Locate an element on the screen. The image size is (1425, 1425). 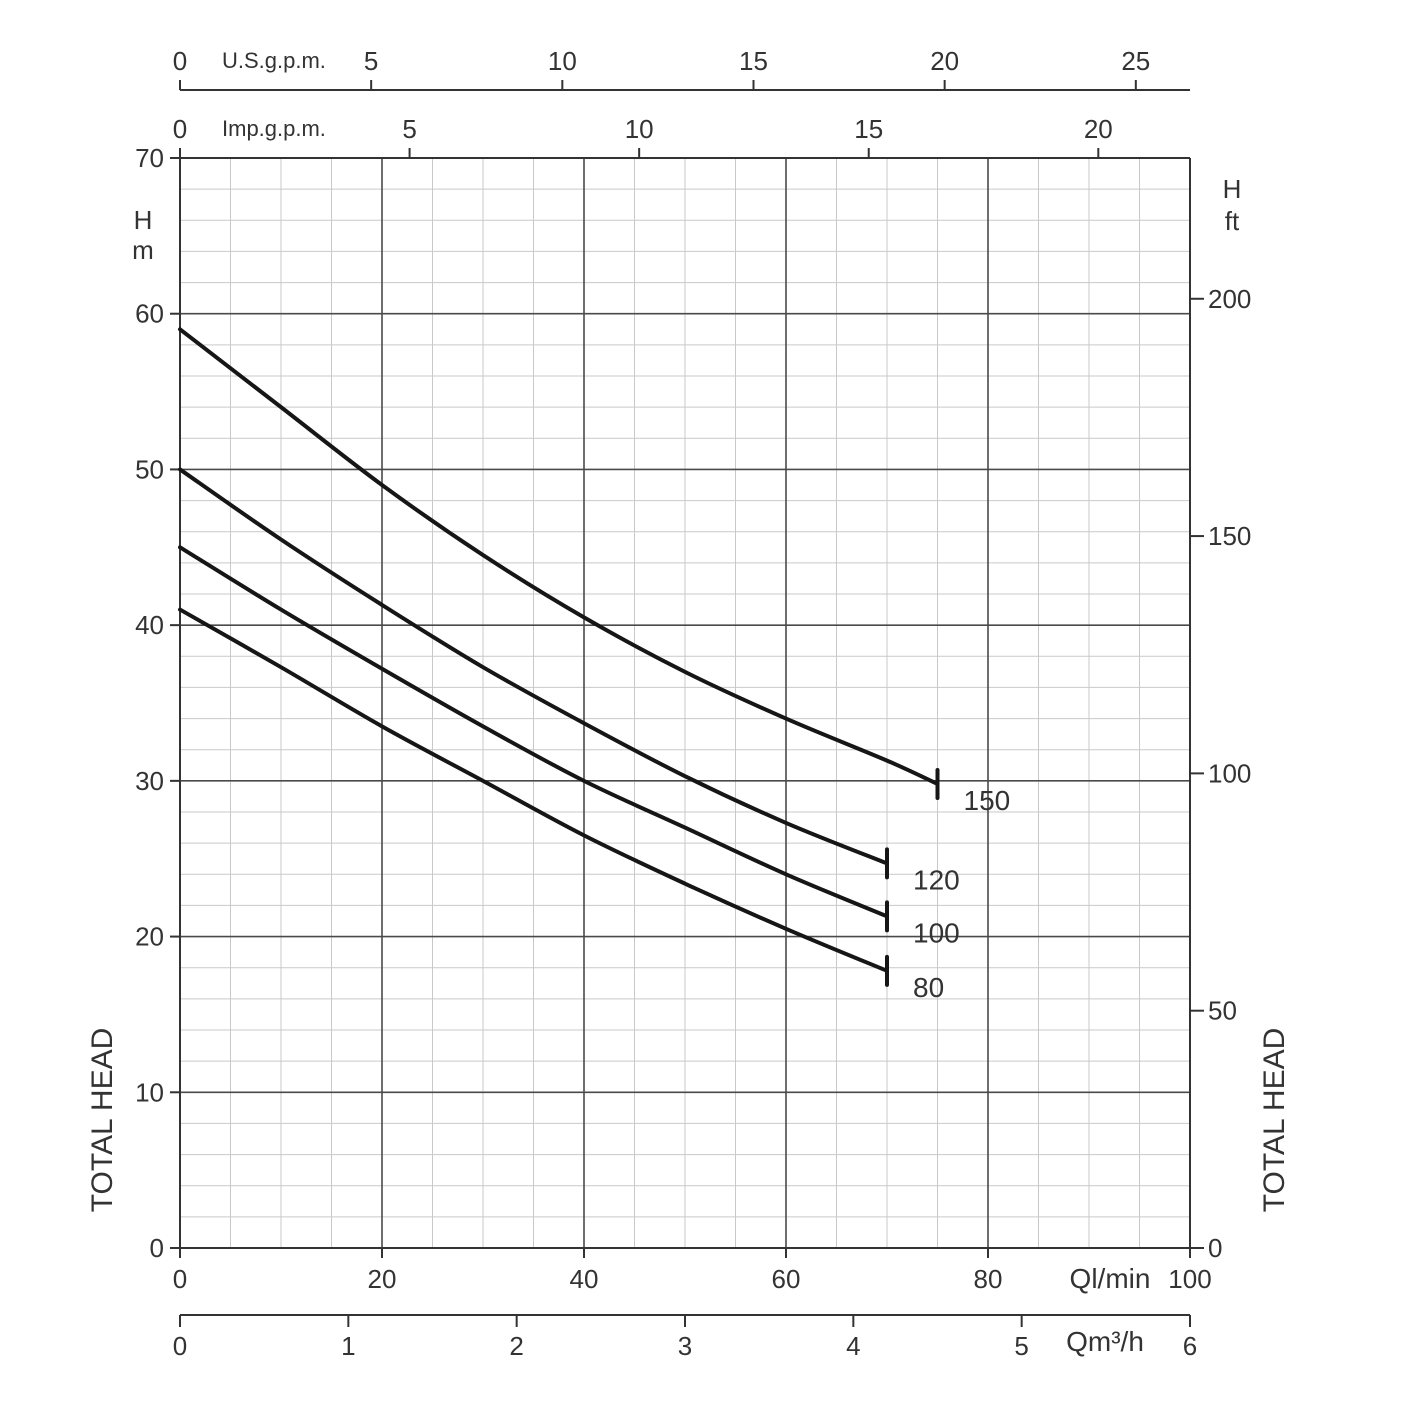
x-axis-title: Ql/min is located at coordinates (1110, 1278).